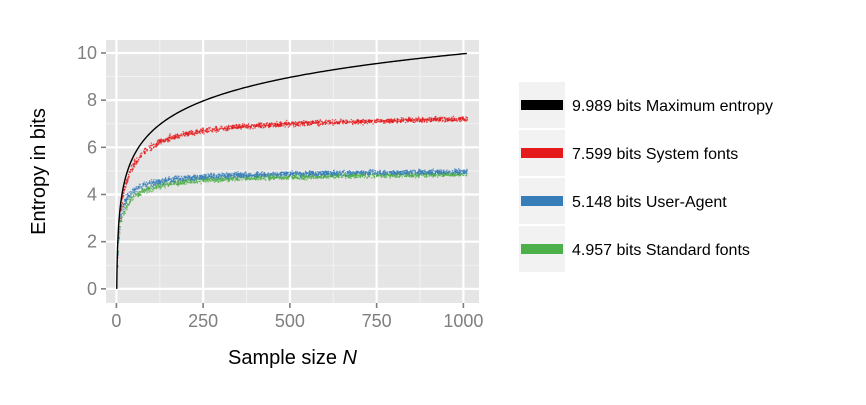  Describe the element at coordinates (92, 100) in the screenshot. I see `y-tick-label: 8` at that location.